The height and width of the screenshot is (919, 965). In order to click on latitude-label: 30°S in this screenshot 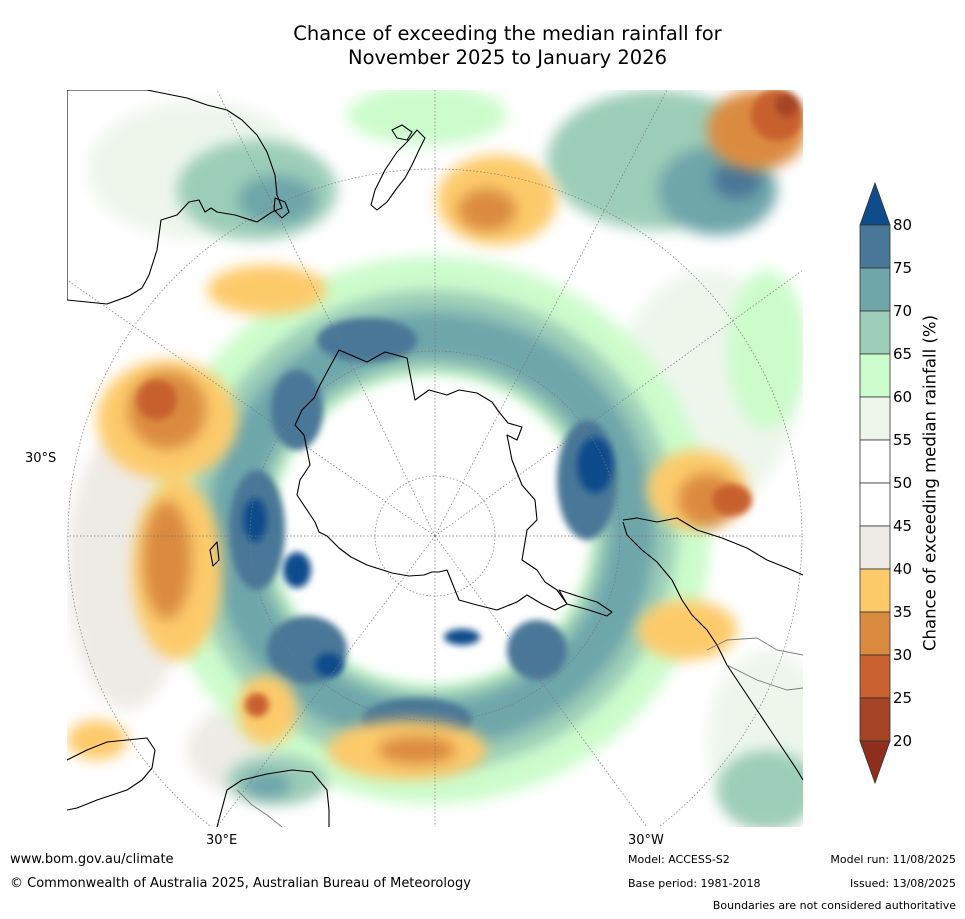, I will do `click(41, 458)`.